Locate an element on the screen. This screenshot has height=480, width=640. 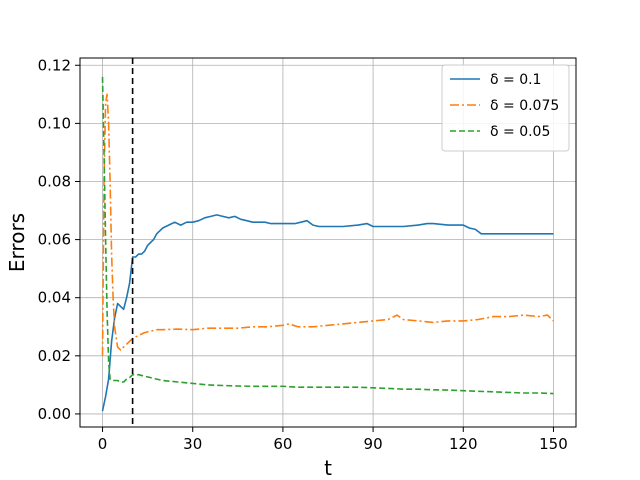
y-tick-label: 0.10 is located at coordinates (54, 123).